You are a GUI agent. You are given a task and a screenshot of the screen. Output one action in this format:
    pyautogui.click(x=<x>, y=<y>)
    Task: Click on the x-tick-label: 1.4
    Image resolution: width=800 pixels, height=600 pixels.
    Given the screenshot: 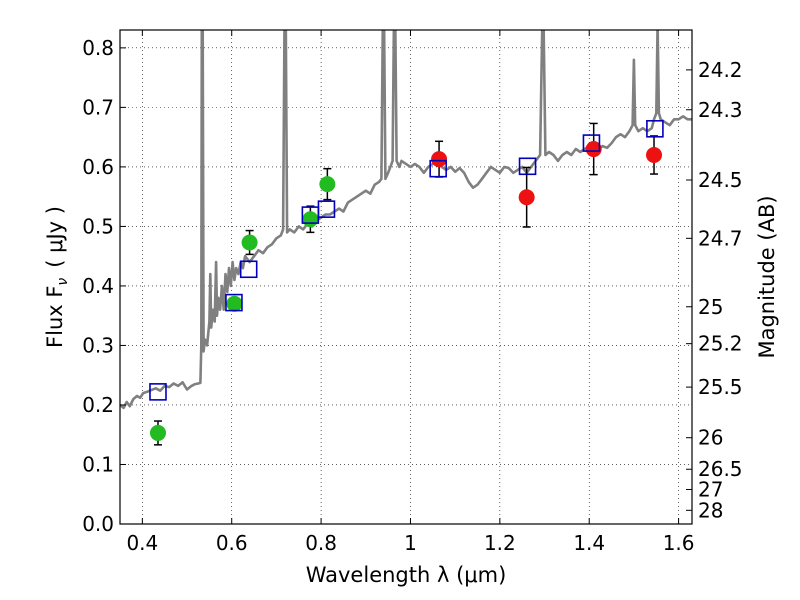 What is the action you would take?
    pyautogui.click(x=589, y=543)
    